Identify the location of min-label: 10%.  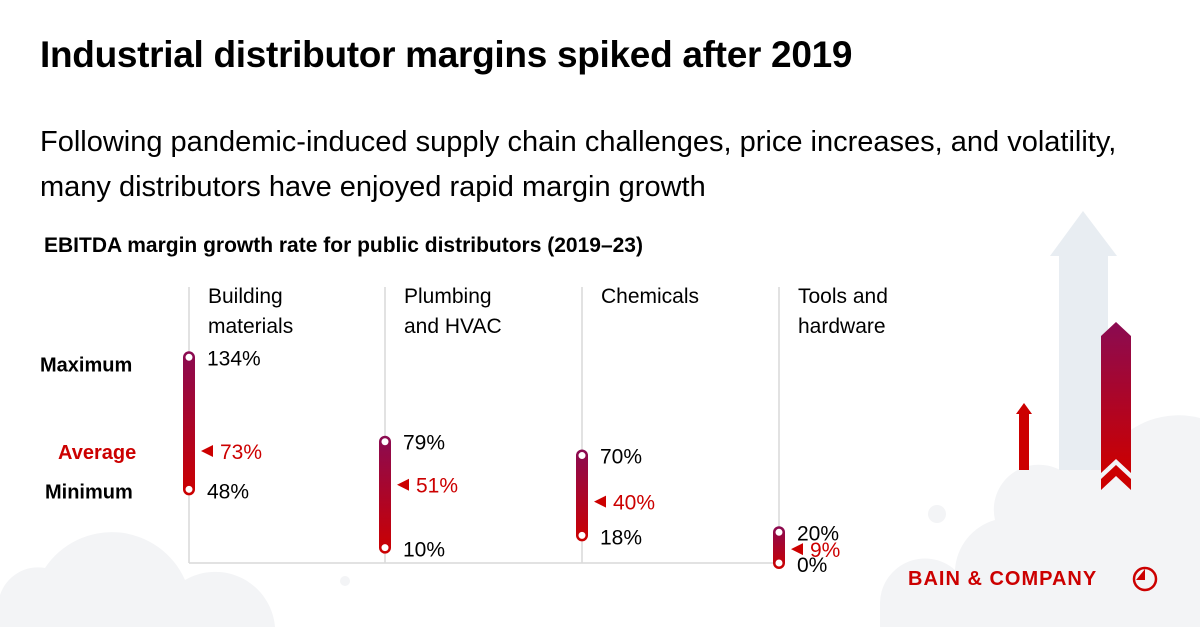
(424, 550).